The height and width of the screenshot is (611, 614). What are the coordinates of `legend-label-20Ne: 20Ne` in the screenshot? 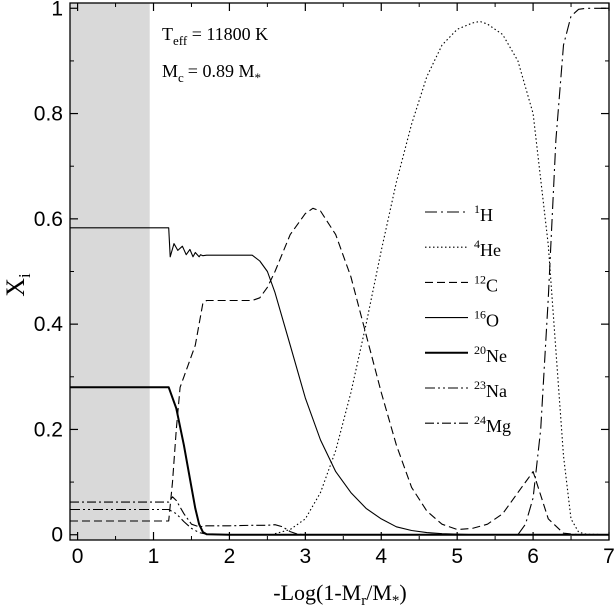 It's located at (490, 354).